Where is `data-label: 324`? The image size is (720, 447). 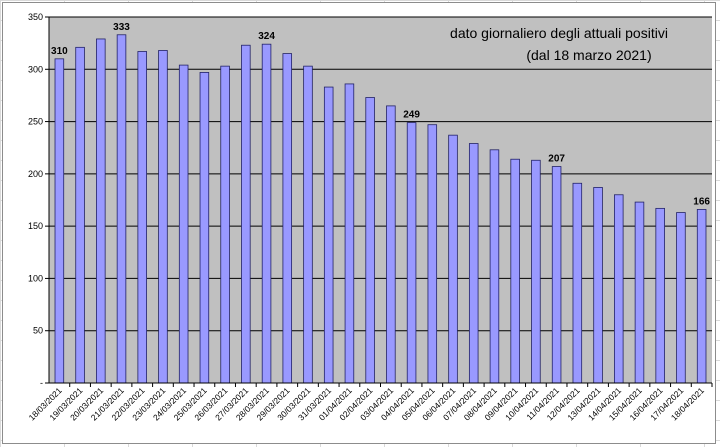
data-label: 324 is located at coordinates (266, 36).